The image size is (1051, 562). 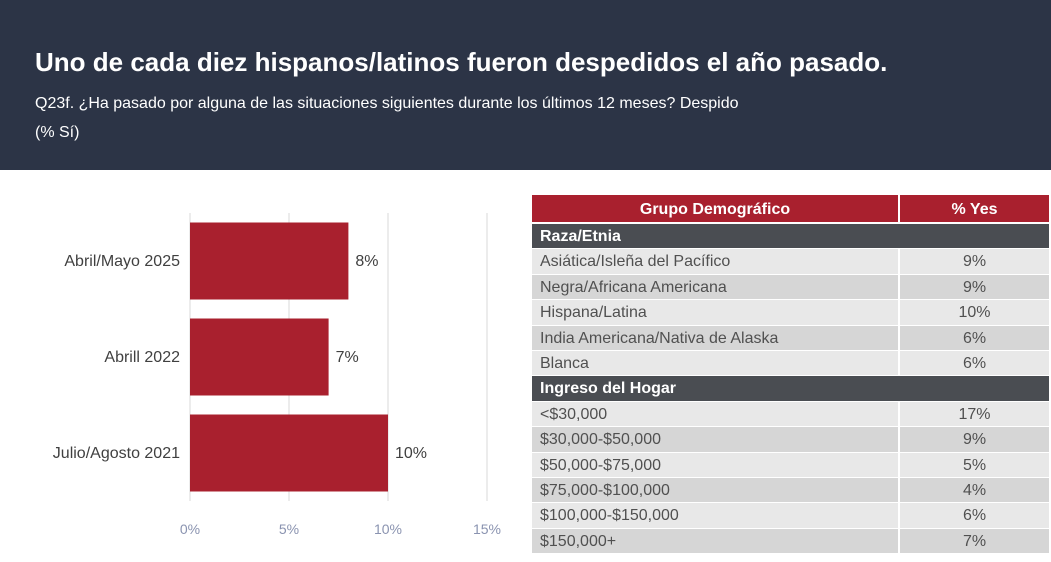 I want to click on table-row: Negra/Africana Americana 9%, so click(x=790, y=287).